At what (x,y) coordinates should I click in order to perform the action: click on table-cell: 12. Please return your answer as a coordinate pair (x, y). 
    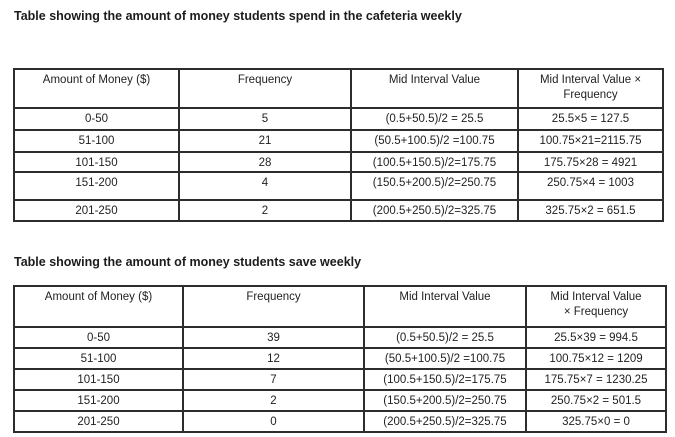
    Looking at the image, I should click on (273, 358).